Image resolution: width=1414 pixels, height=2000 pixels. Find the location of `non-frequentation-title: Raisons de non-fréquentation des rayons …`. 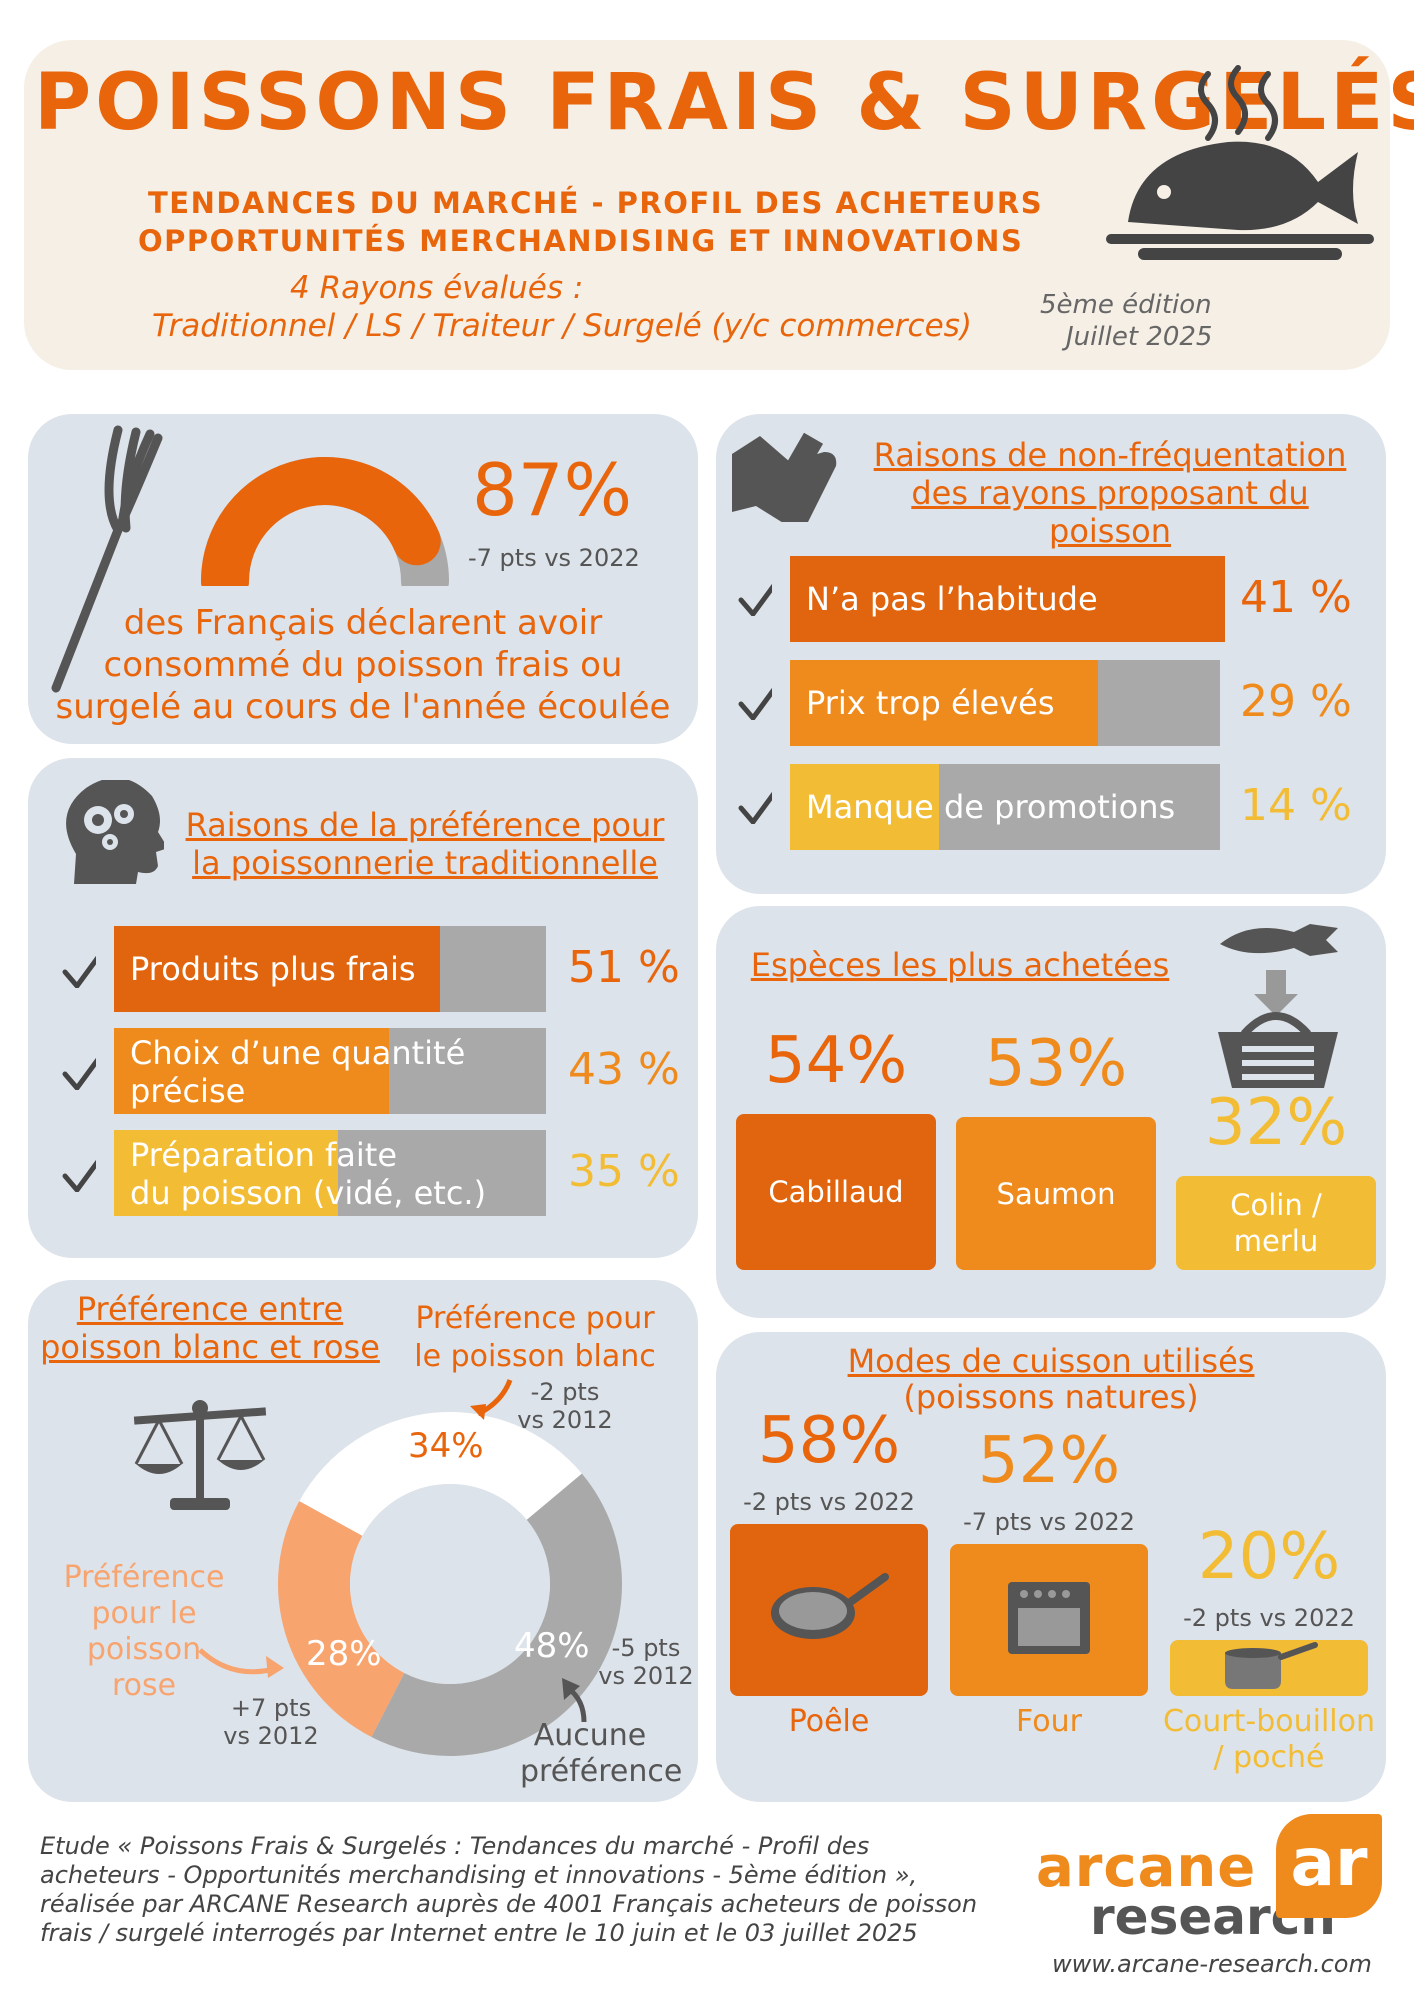

non-frequentation-title: Raisons de non-fréquentation des rayons … is located at coordinates (1110, 493).